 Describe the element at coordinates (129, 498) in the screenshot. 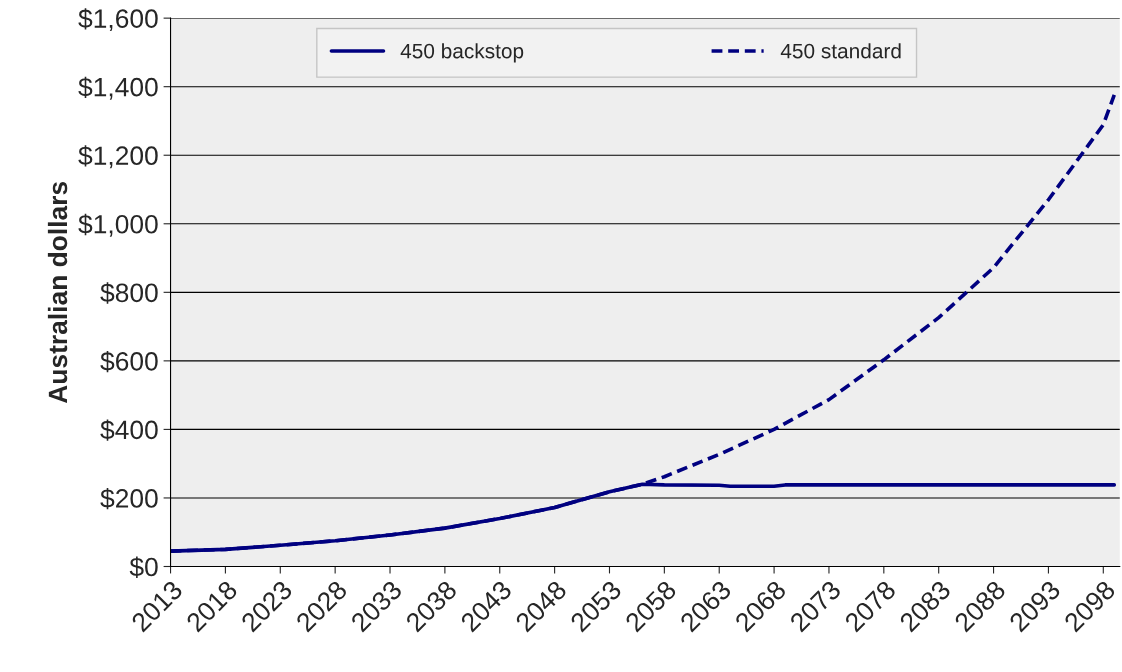

I see `y-tick-label: $200` at that location.